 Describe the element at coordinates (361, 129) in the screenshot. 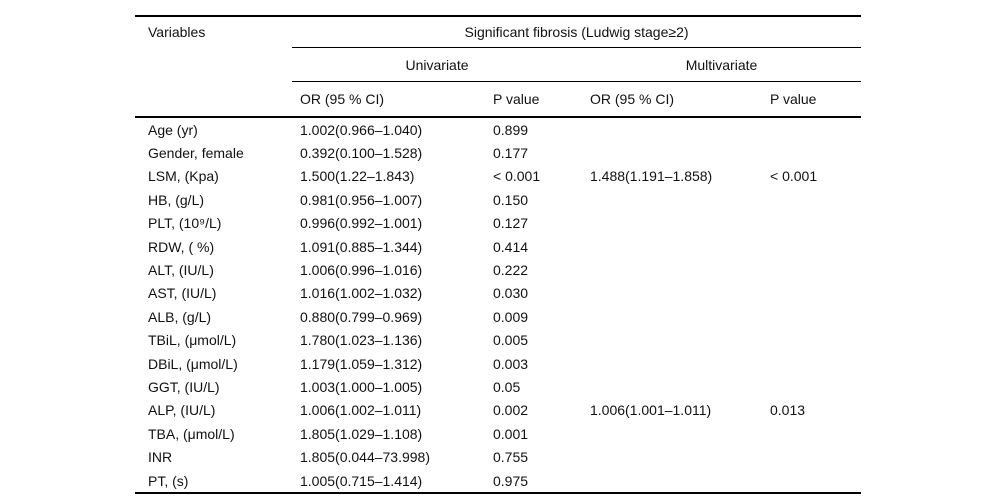

I see `univariate-or-value: 1.002(0.966–1.040)` at that location.